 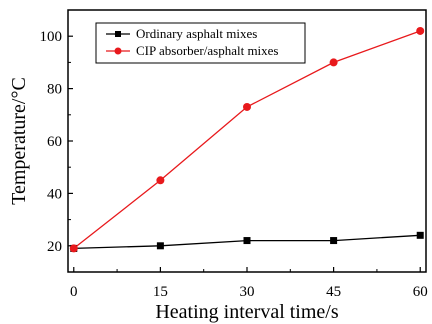 I want to click on x-tick-label: 0, so click(x=74, y=292).